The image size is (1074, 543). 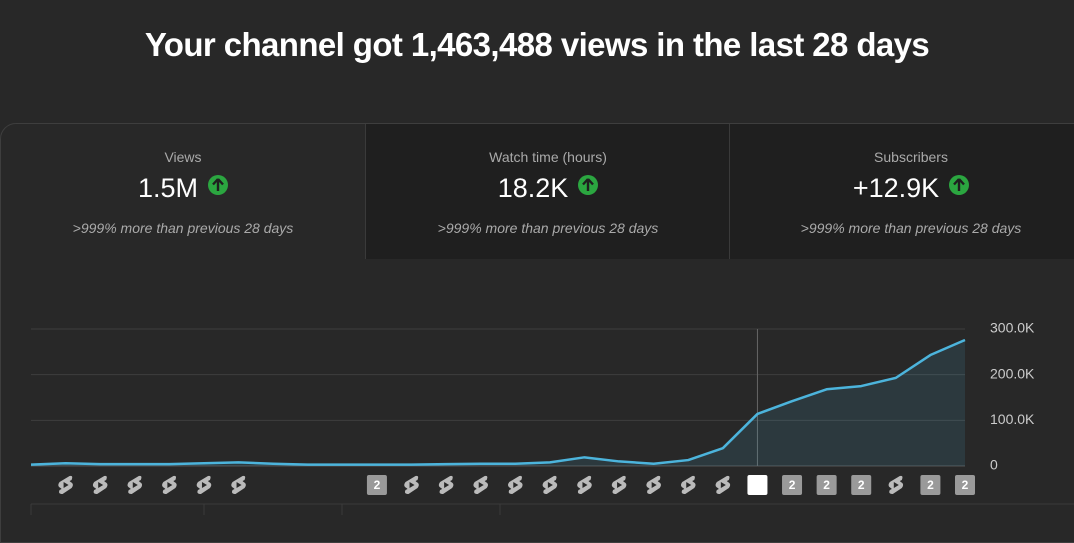 What do you see at coordinates (533, 188) in the screenshot?
I see `tab-value: 18.2K` at bounding box center [533, 188].